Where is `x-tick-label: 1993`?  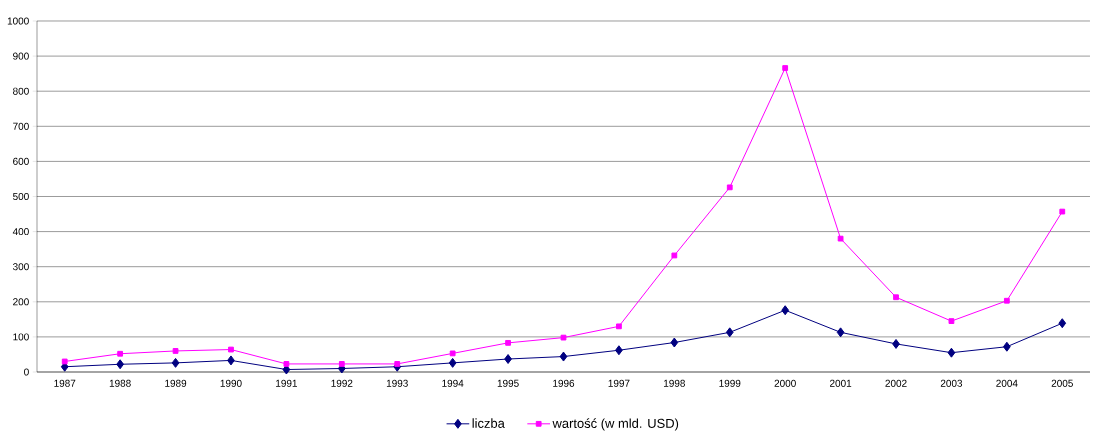
x-tick-label: 1993 is located at coordinates (397, 383).